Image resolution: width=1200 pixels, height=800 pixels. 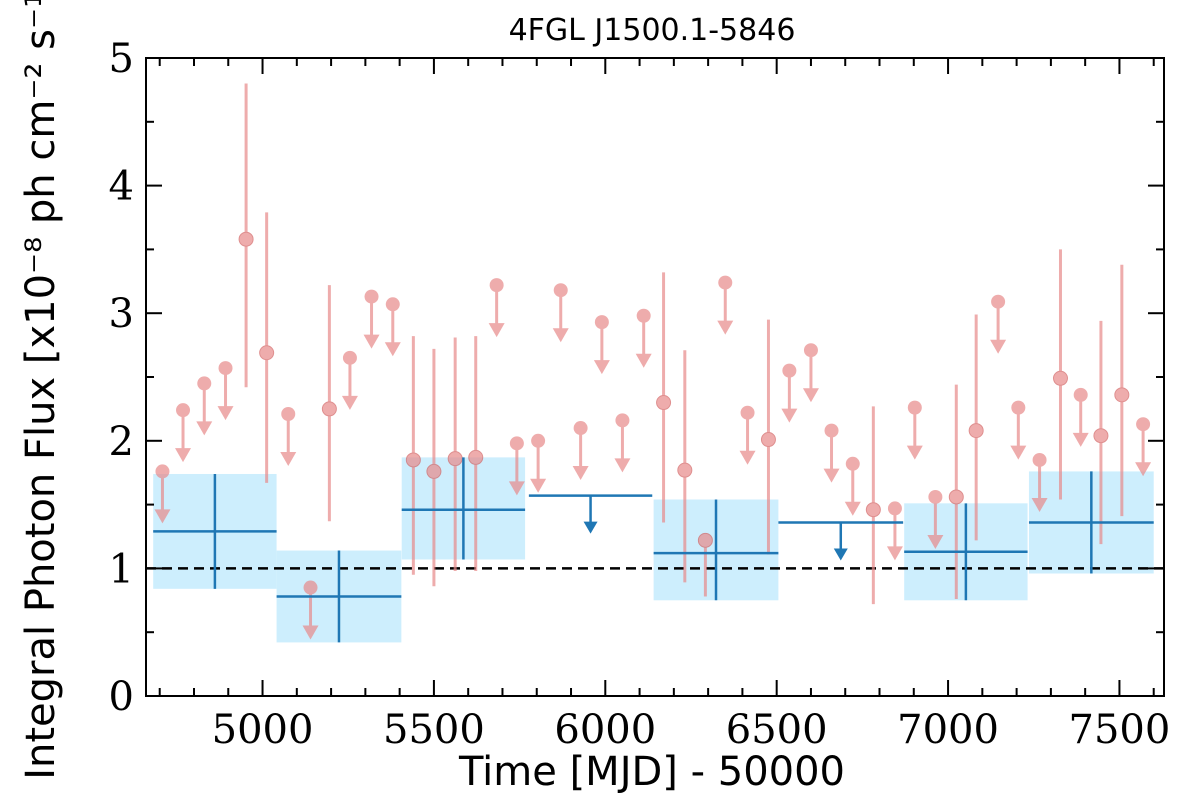 What do you see at coordinates (121, 442) in the screenshot?
I see `y-tick-label-2: 2` at bounding box center [121, 442].